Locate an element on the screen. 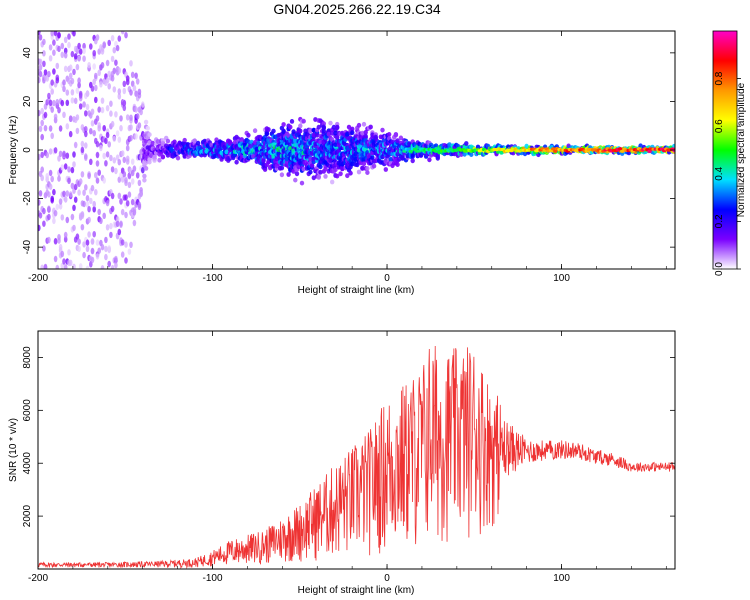  snr-x-tick-label: -100 is located at coordinates (213, 578).